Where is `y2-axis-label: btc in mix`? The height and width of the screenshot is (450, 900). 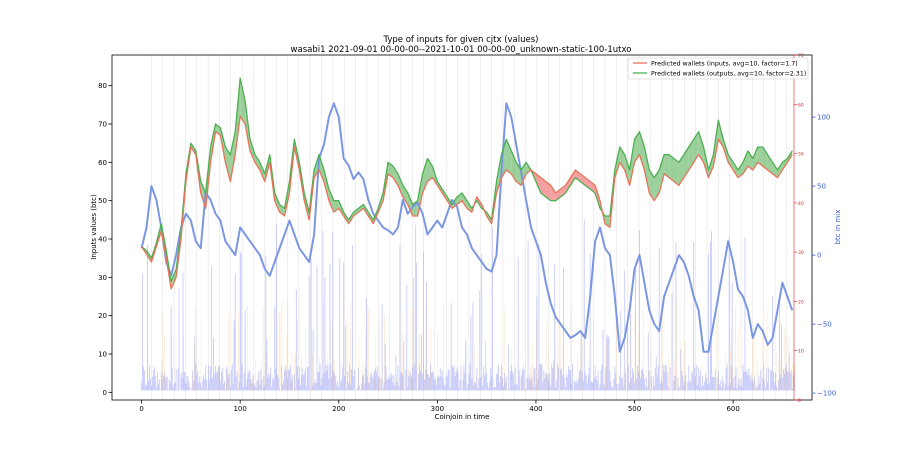
y2-axis-label: btc in mix is located at coordinates (838, 227).